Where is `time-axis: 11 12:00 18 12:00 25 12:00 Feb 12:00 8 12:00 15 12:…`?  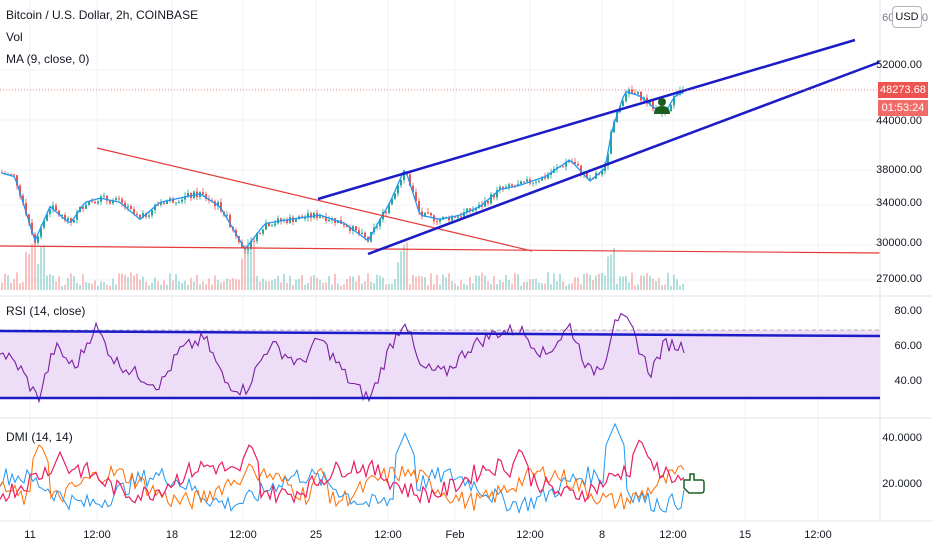 time-axis: 11 12:00 18 12:00 25 12:00 Feb 12:00 8 12:00 15 12:… is located at coordinates (440, 535).